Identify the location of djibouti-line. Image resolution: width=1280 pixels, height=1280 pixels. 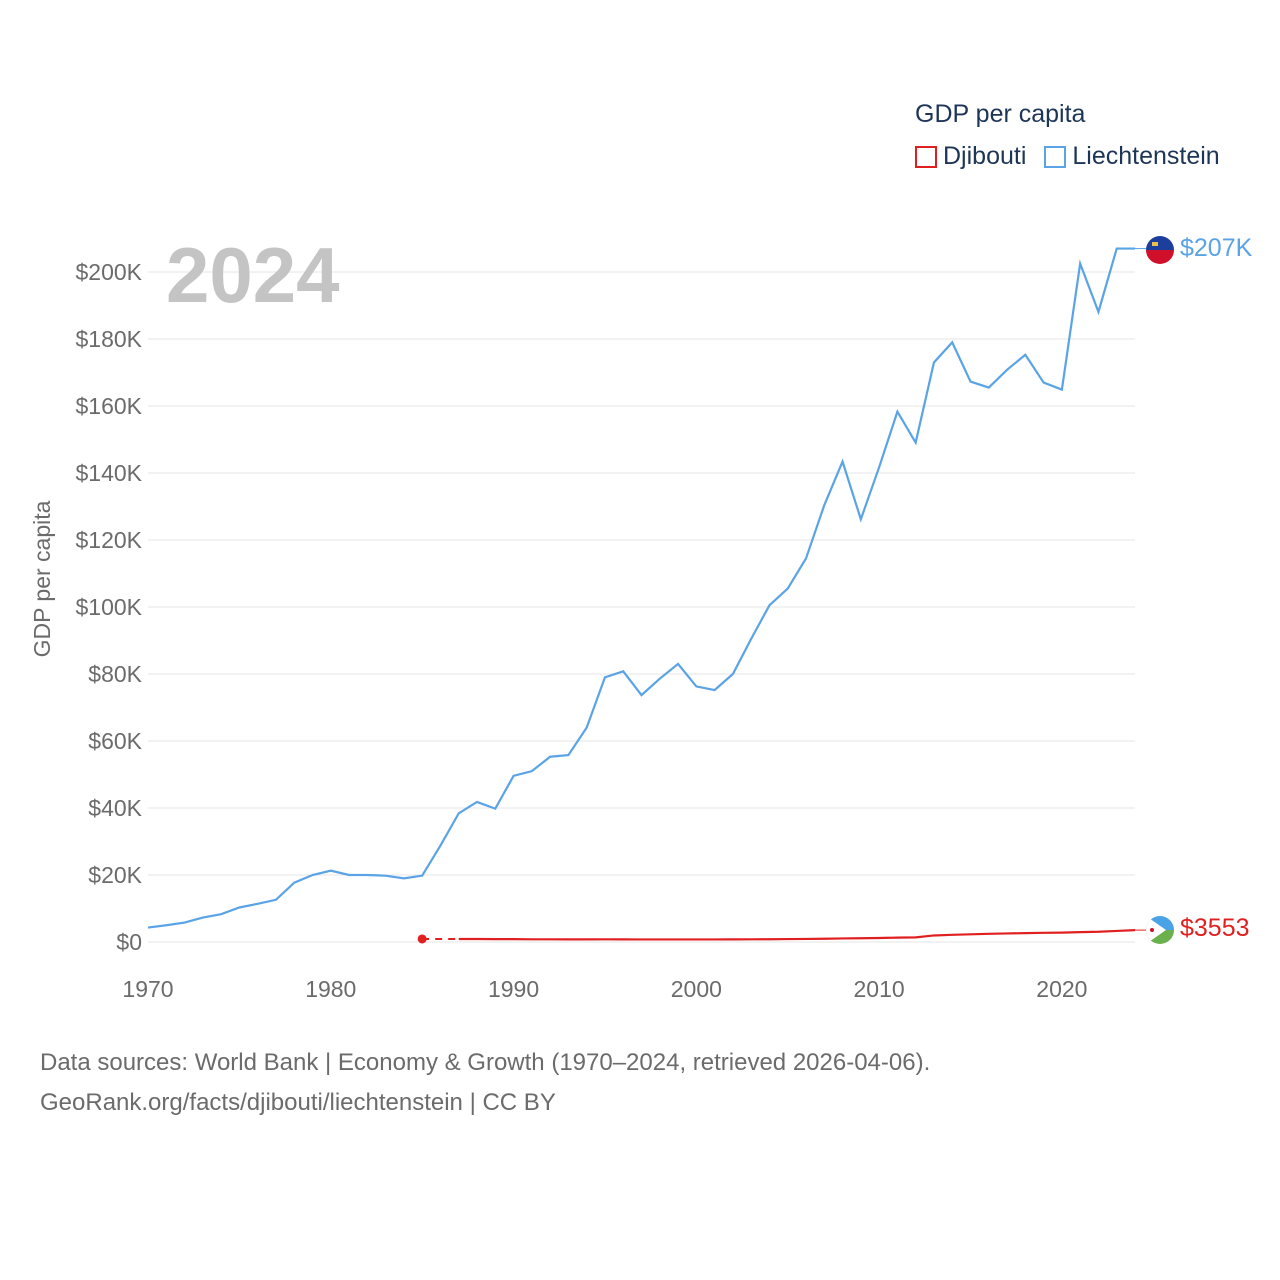
(797, 934).